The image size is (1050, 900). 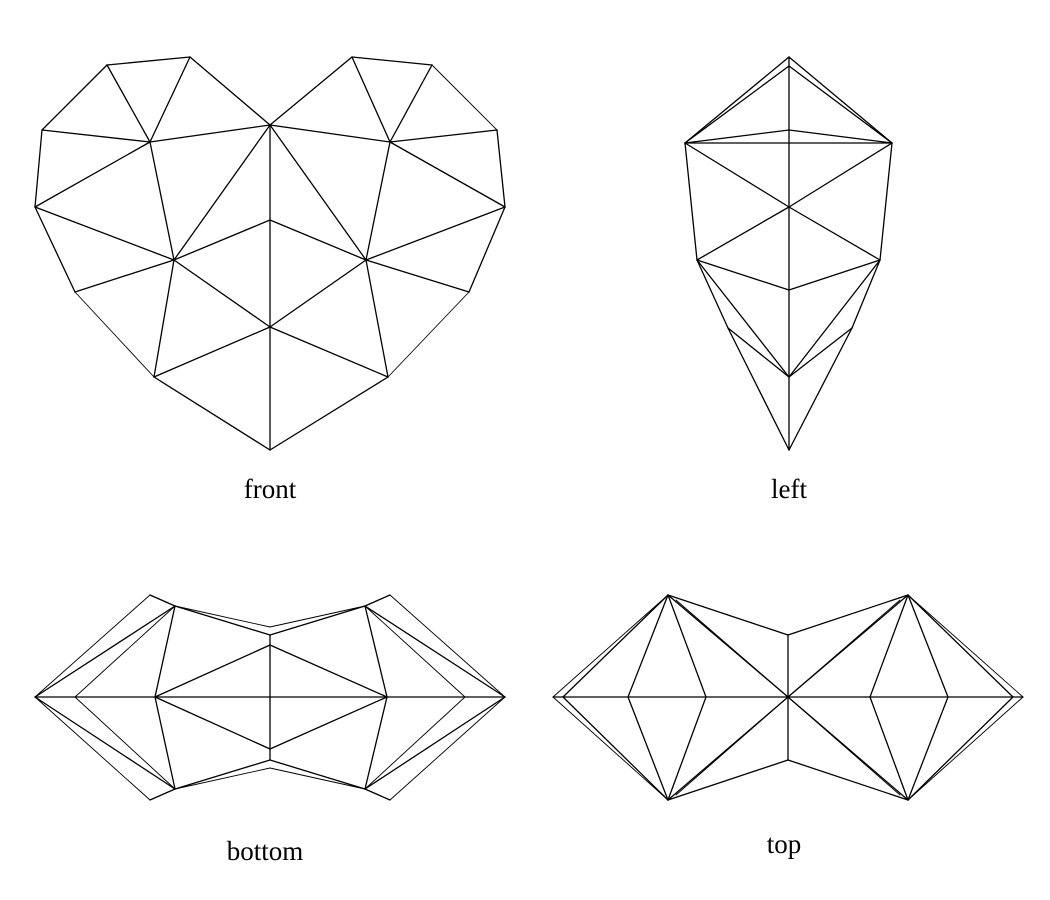 I want to click on left-view, so click(x=788, y=253).